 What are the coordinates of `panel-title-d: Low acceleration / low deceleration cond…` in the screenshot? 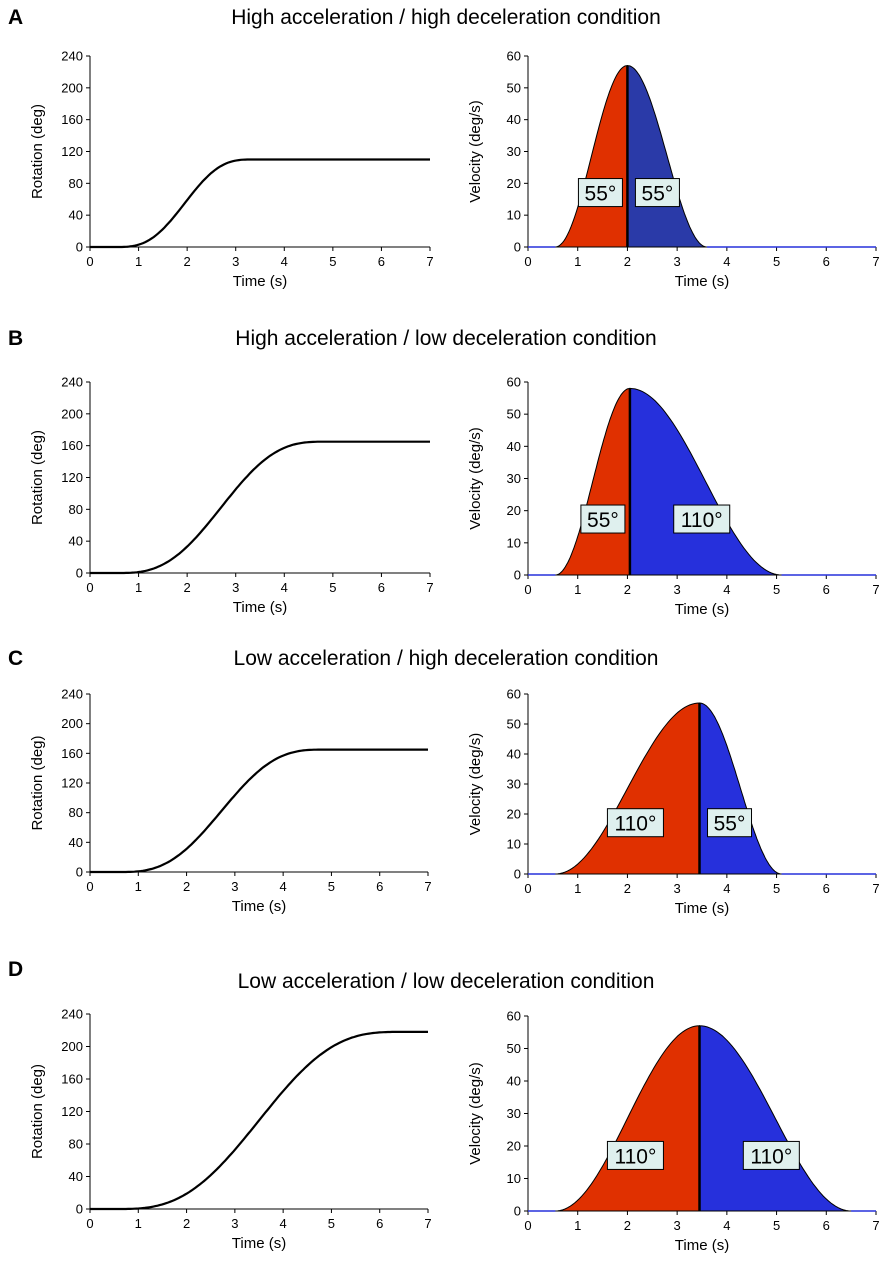 It's located at (446, 981).